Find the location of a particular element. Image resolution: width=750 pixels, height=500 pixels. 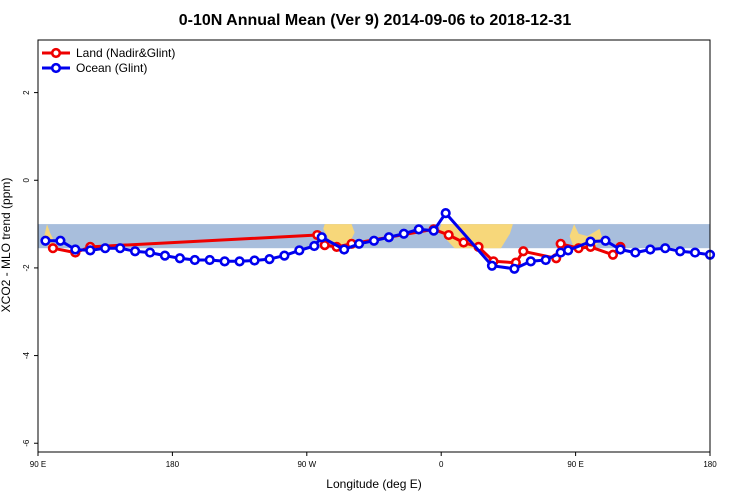

series-ocean is located at coordinates (378, 241).